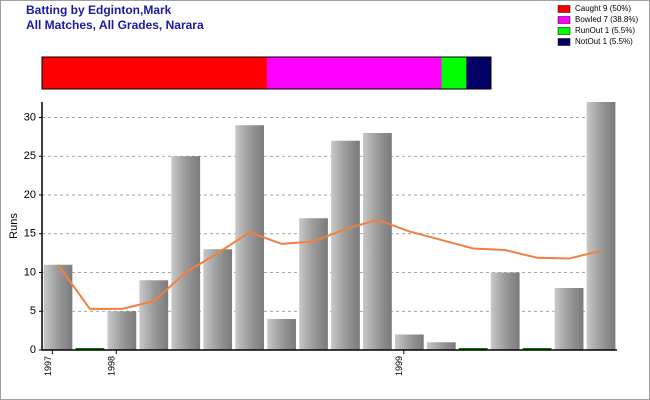 This screenshot has height=400, width=650. I want to click on legend-label: NotOut 1 (5.5%), so click(604, 41).